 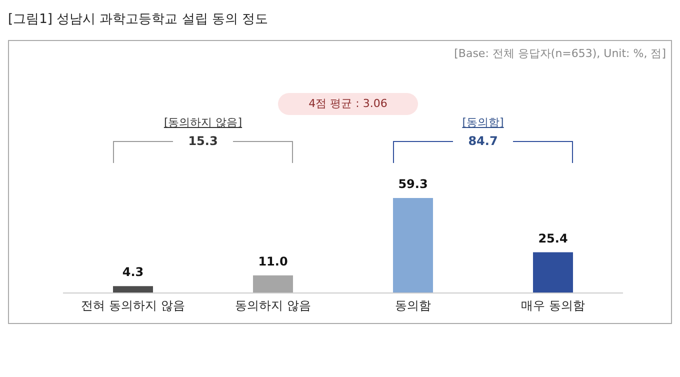 I want to click on text: [동의하지 않음], so click(x=203, y=122).